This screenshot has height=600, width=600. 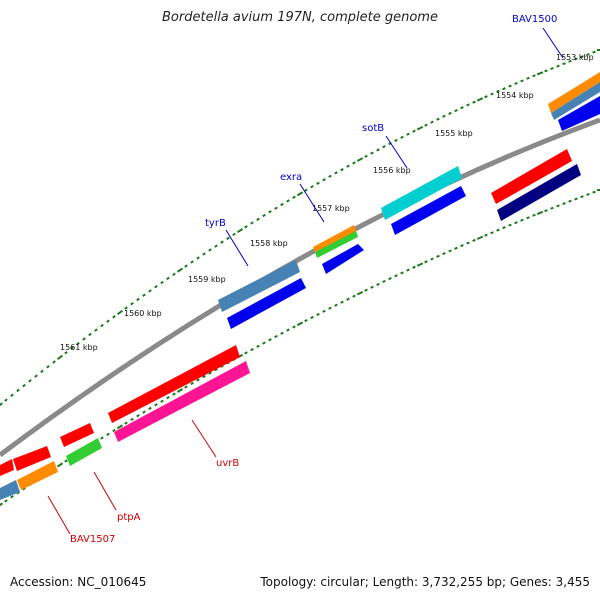 What do you see at coordinates (129, 517) in the screenshot?
I see `gene-label-ptpA: ptpA` at bounding box center [129, 517].